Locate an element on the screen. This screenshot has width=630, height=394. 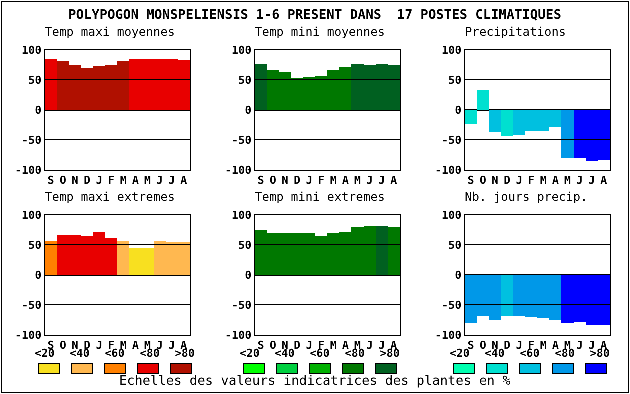
text: Echelles des valeurs indicatrices des plantes en % is located at coordinates (315, 381).